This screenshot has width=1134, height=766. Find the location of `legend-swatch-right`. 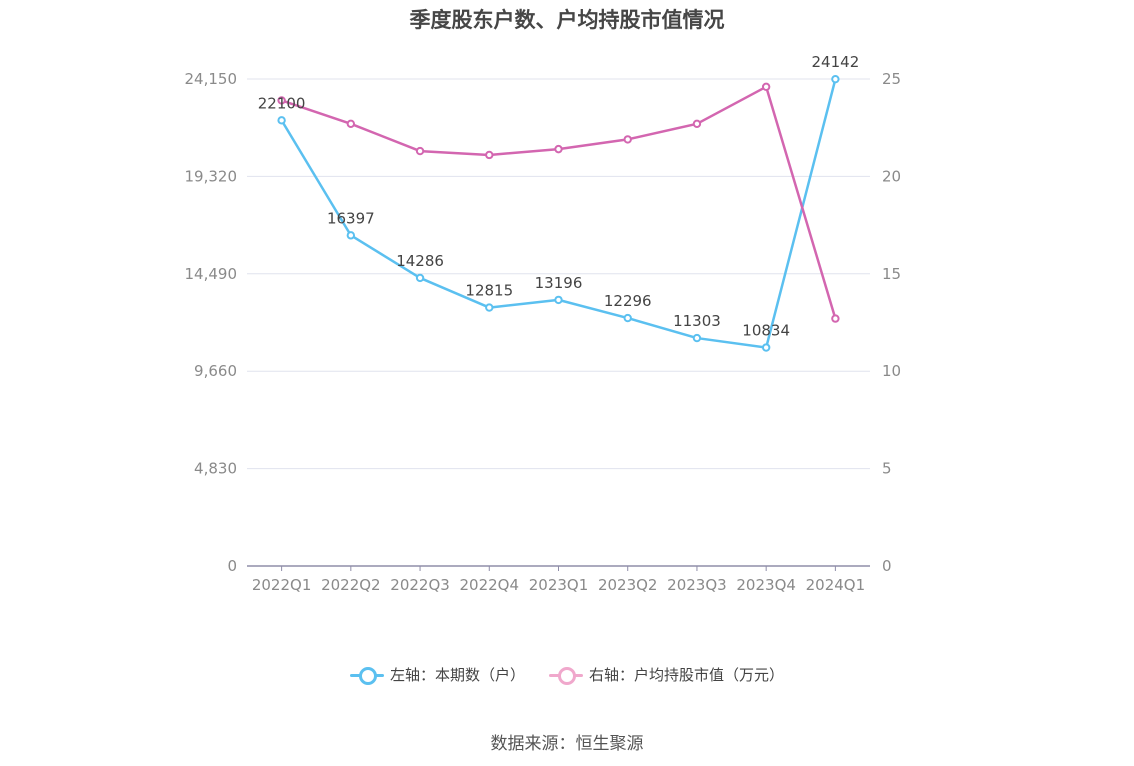

legend-swatch-right is located at coordinates (566, 675).